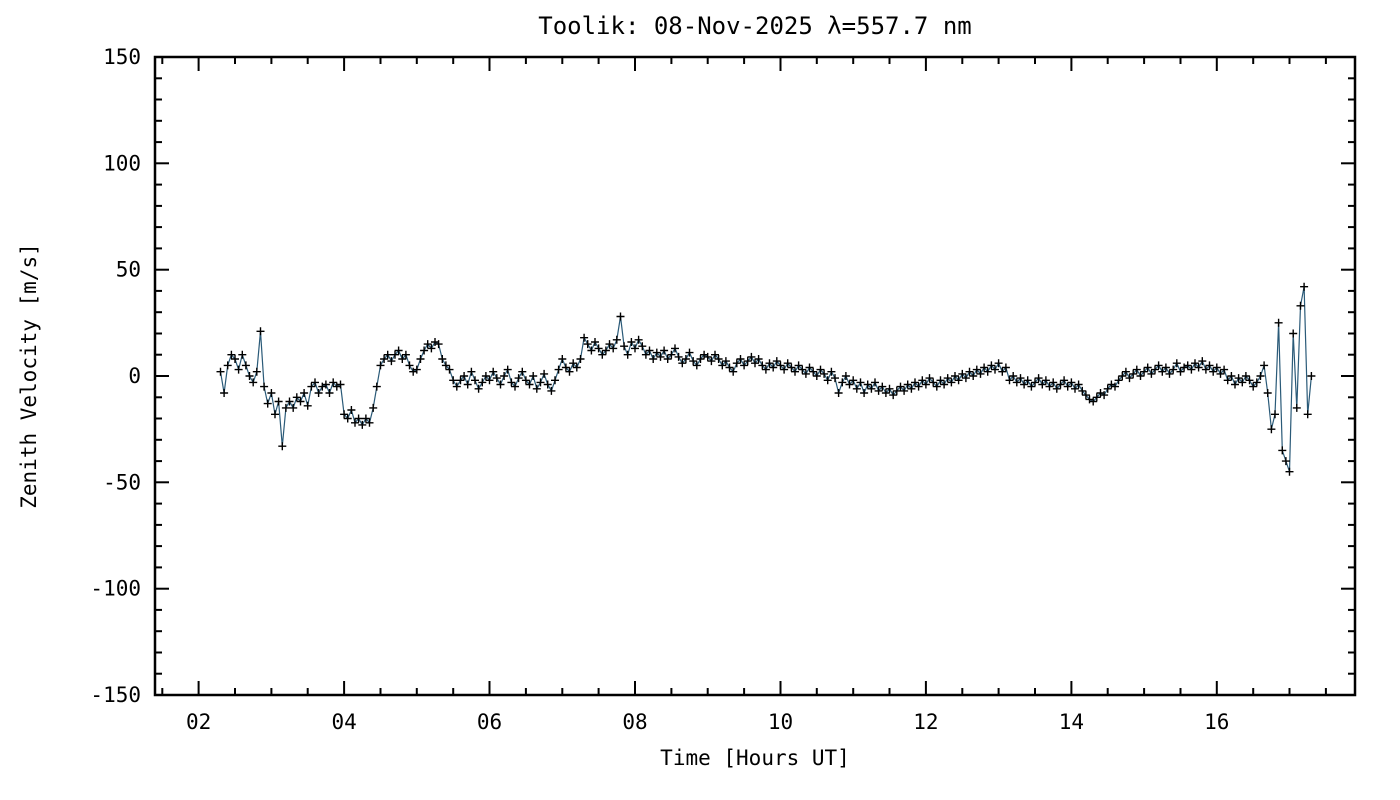  I want to click on y-tick-label: -100, so click(115, 589).